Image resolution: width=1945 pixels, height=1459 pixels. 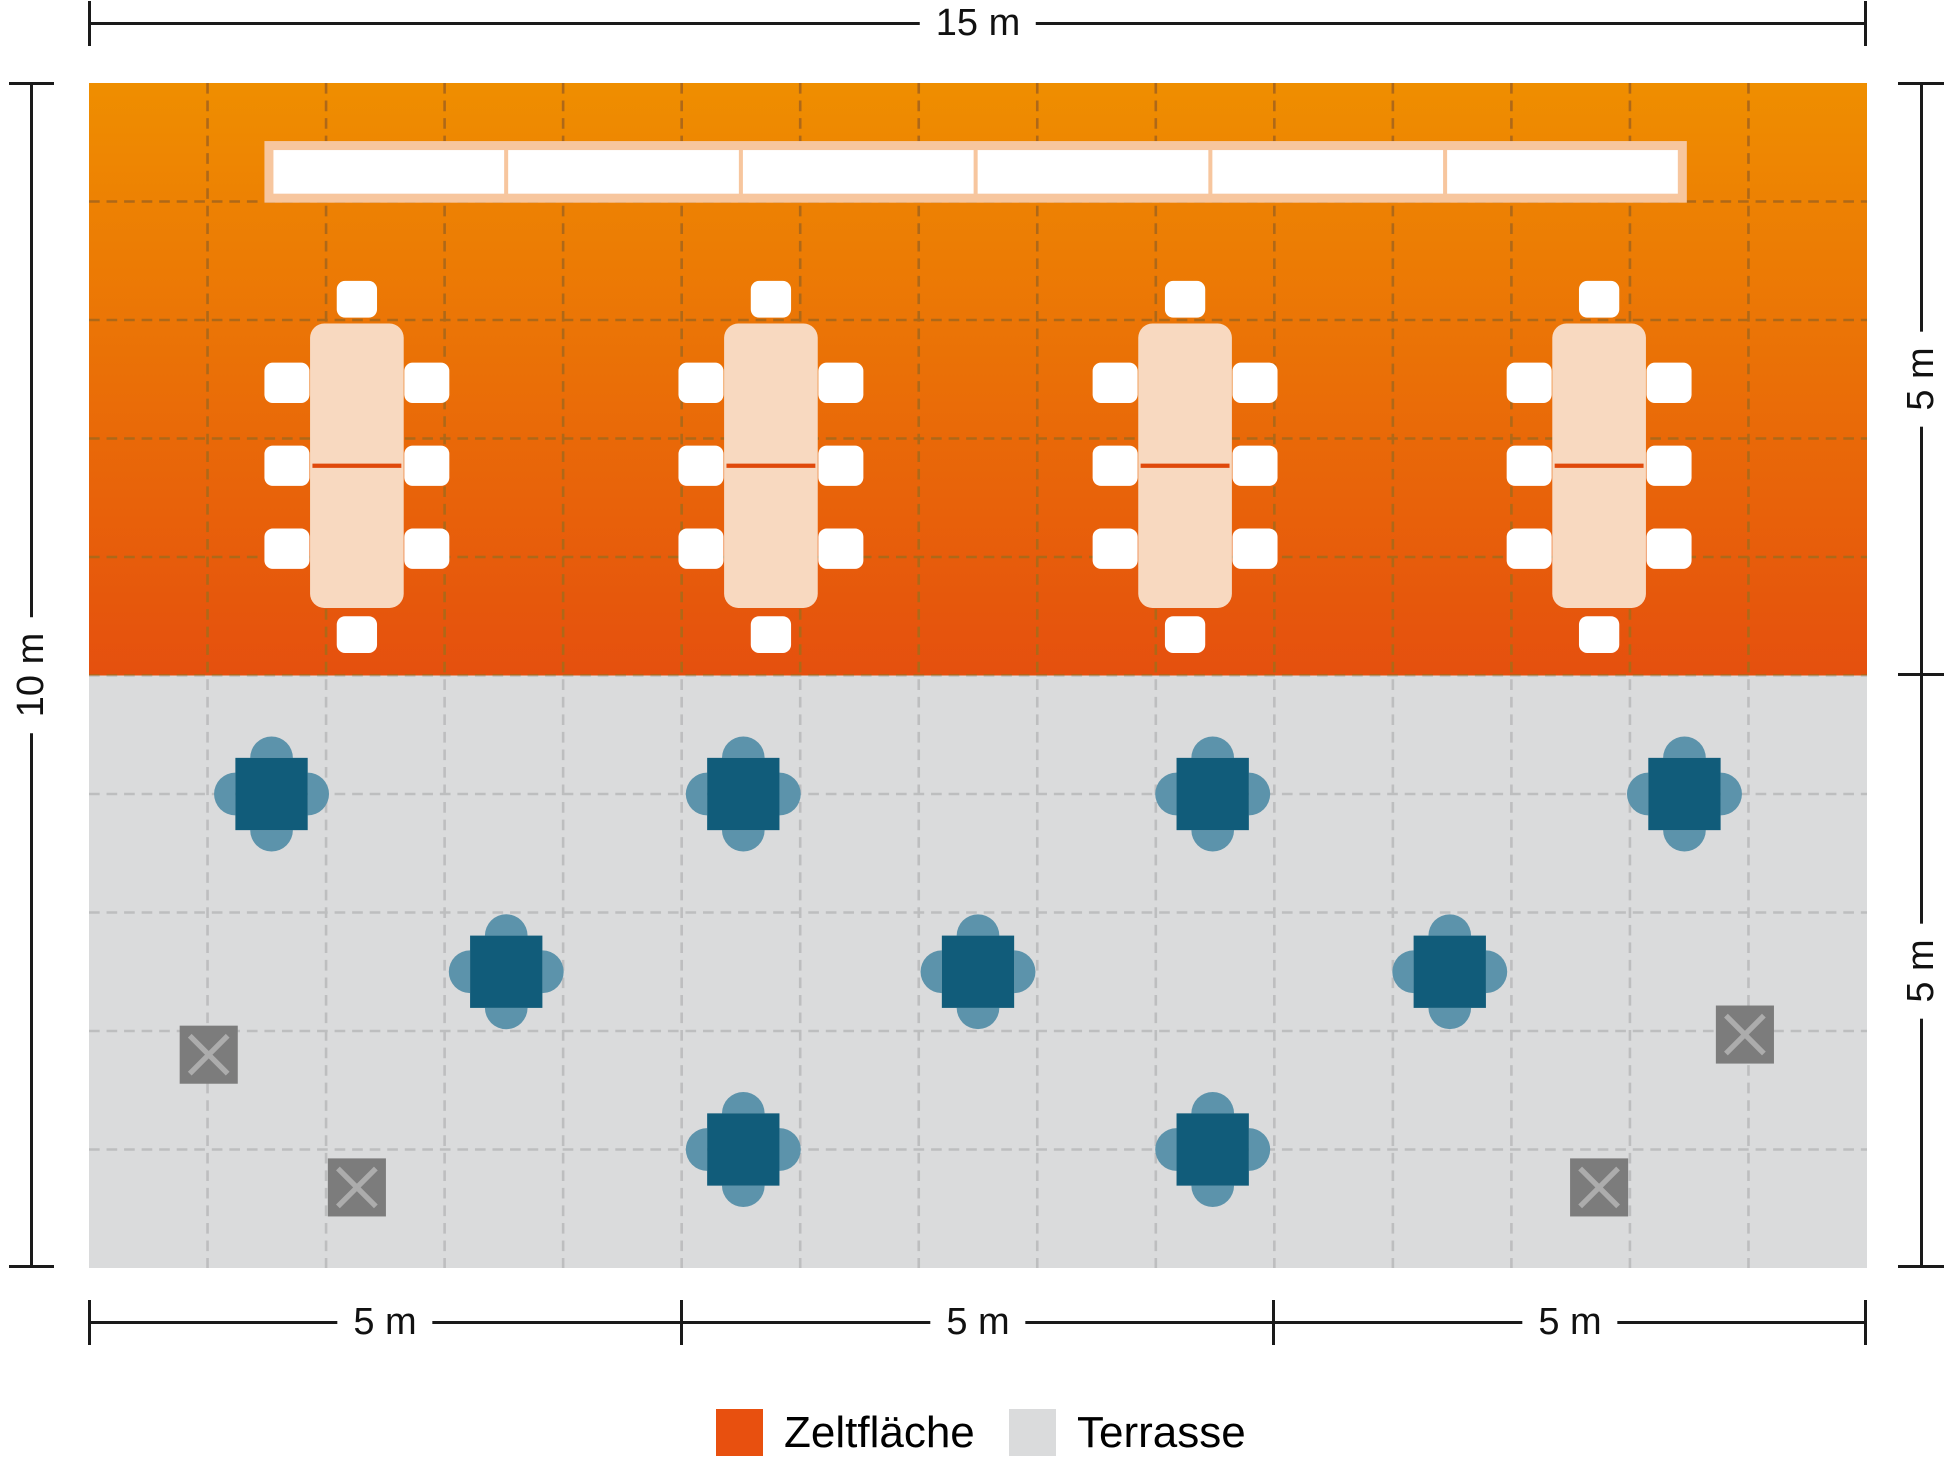 I want to click on dim-left-tick-bottom, so click(x=31, y=1266).